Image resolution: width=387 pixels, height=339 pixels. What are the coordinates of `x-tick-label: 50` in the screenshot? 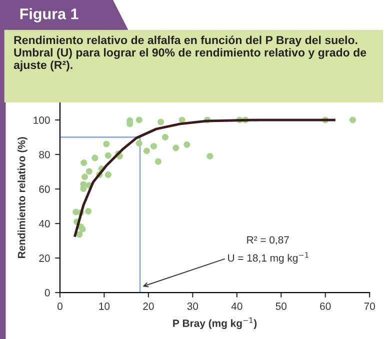 It's located at (281, 306).